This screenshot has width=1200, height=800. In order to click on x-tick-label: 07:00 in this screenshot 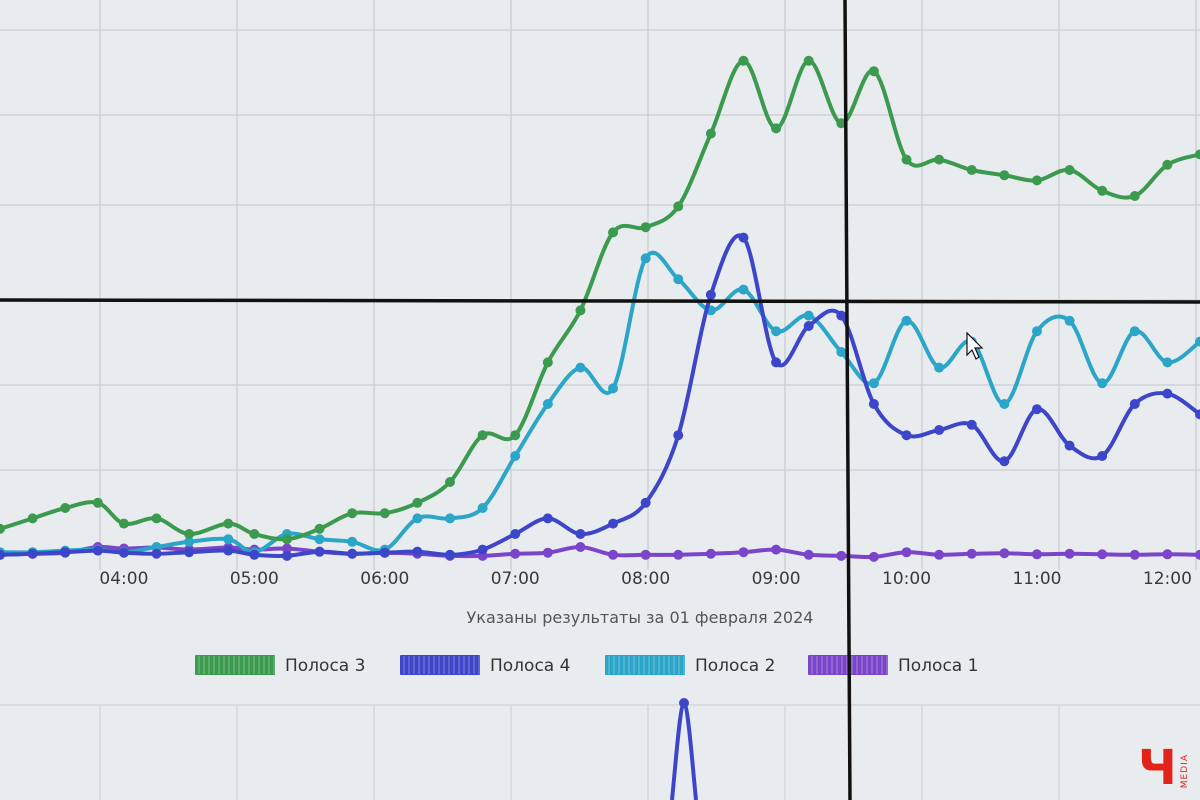, I will do `click(515, 579)`.